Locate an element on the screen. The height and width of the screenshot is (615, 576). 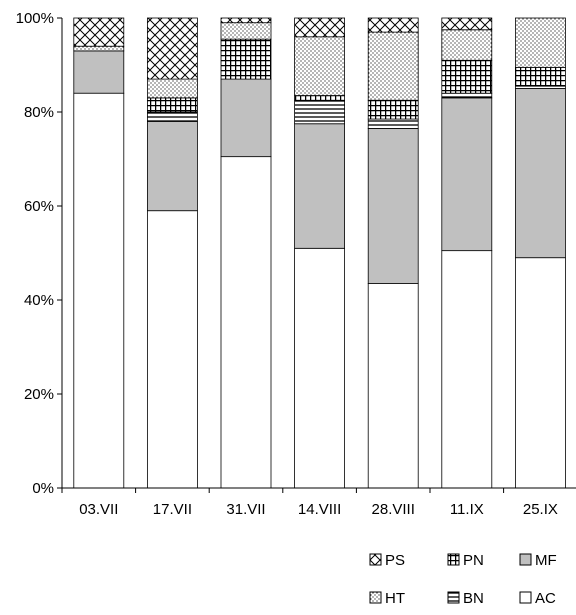
y-tick-label: 40% is located at coordinates (39, 300).